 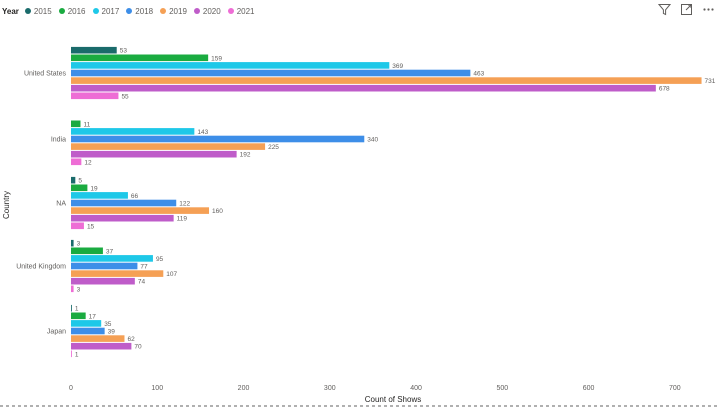 I want to click on data-label: 3, so click(x=79, y=289).